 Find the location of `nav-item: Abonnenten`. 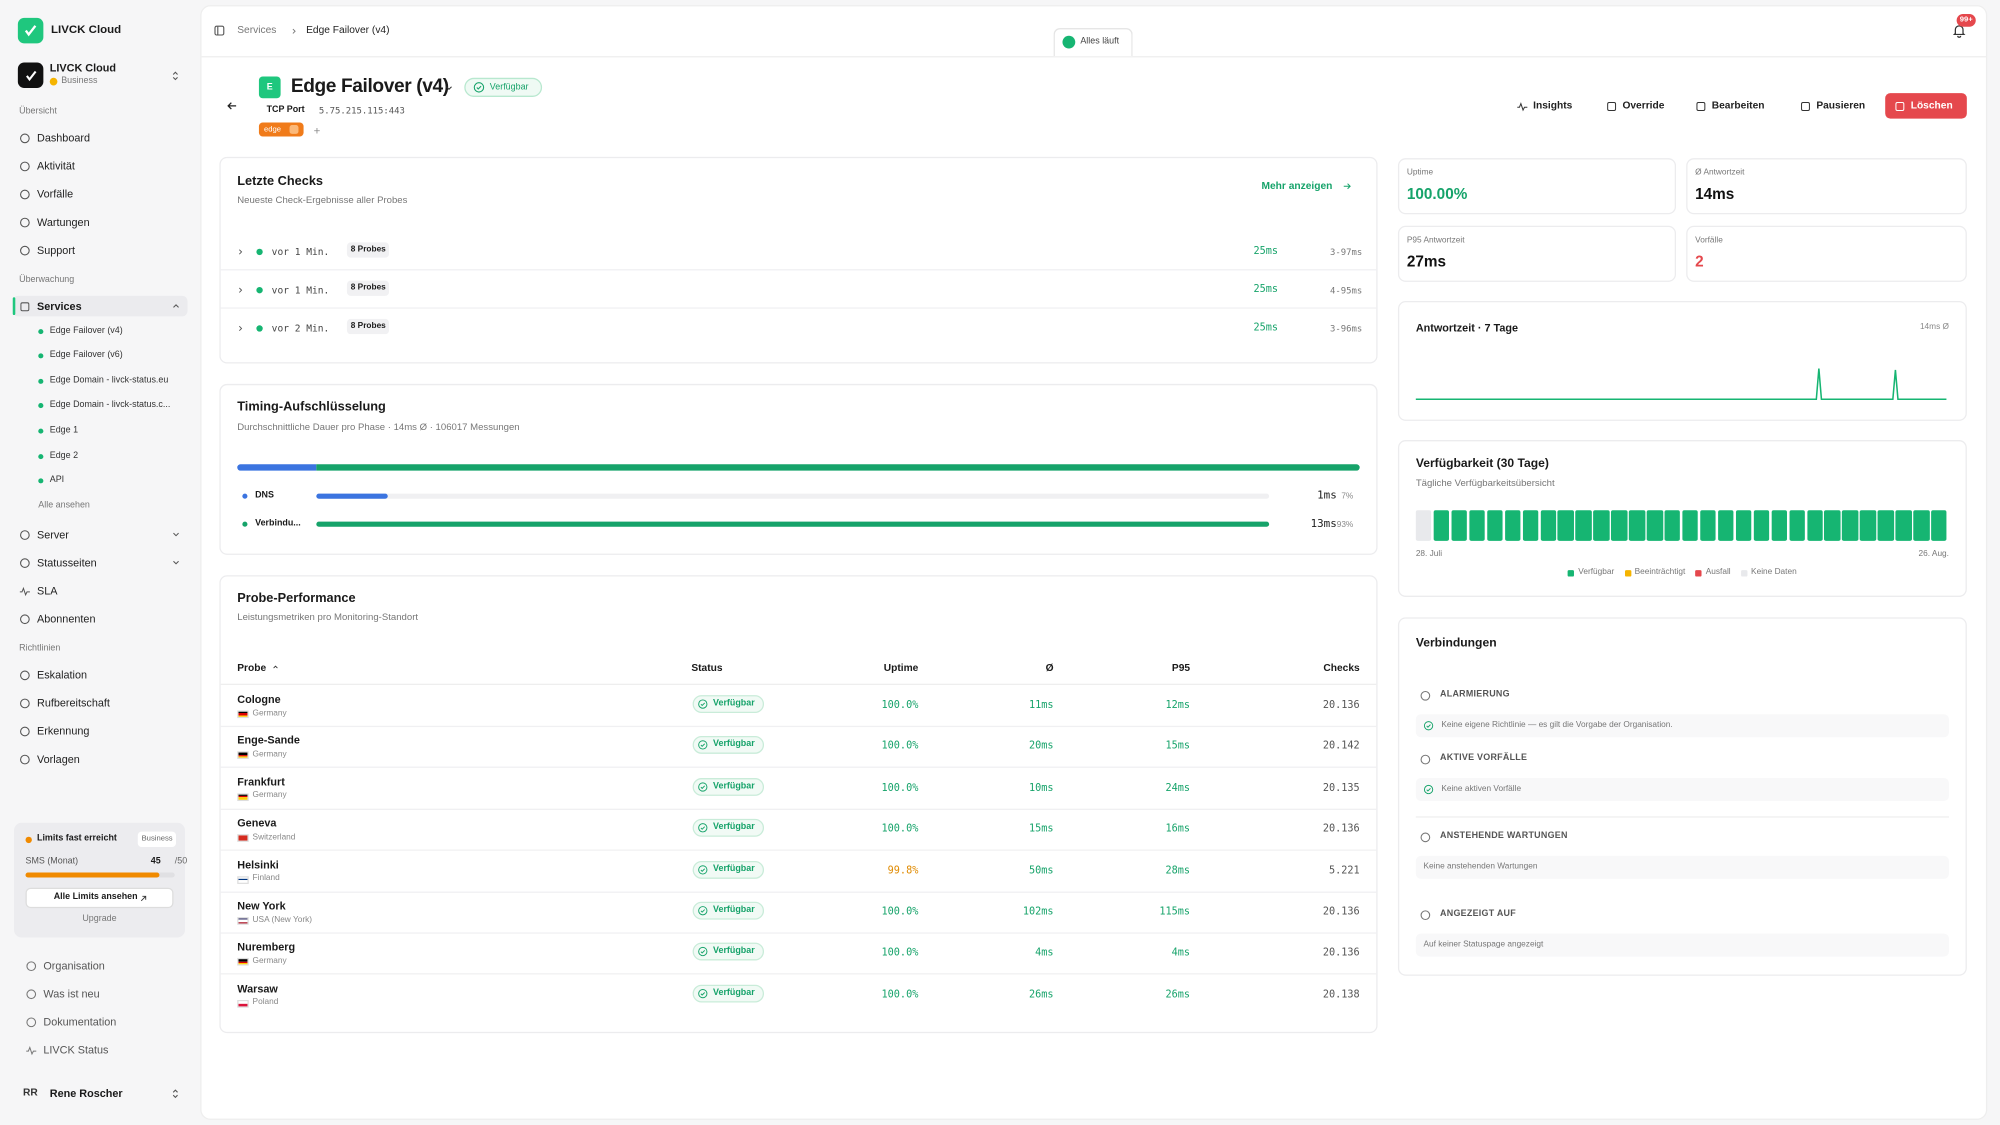

nav-item: Abonnenten is located at coordinates (66, 618).